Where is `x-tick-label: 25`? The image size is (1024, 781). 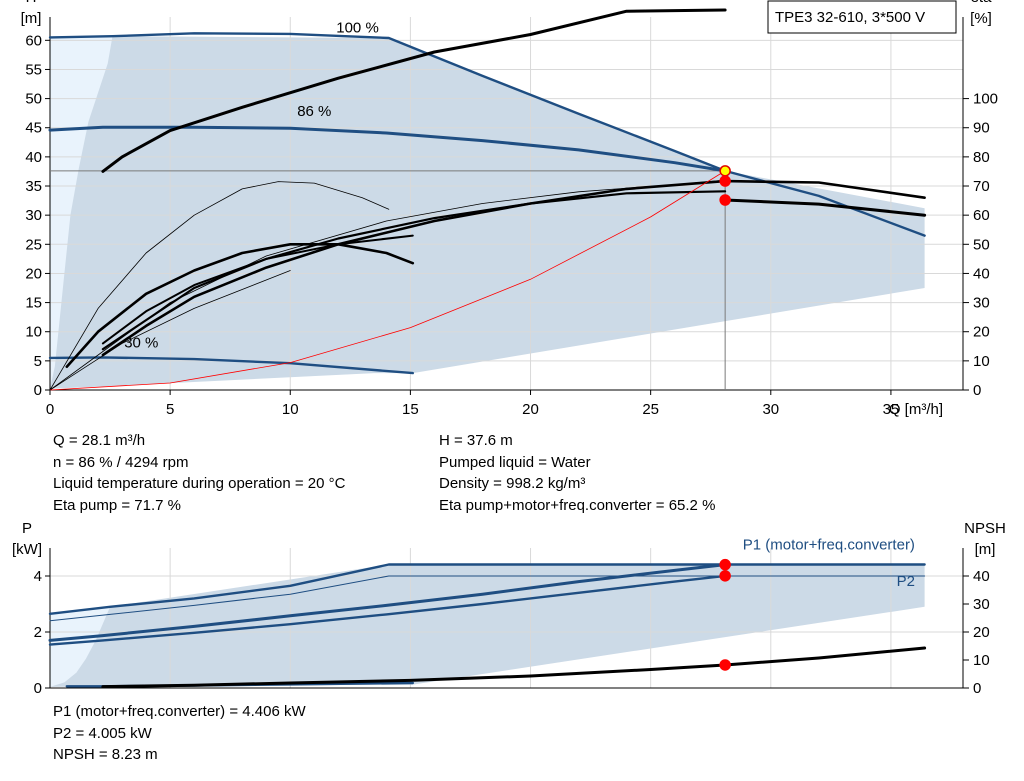 x-tick-label: 25 is located at coordinates (650, 409).